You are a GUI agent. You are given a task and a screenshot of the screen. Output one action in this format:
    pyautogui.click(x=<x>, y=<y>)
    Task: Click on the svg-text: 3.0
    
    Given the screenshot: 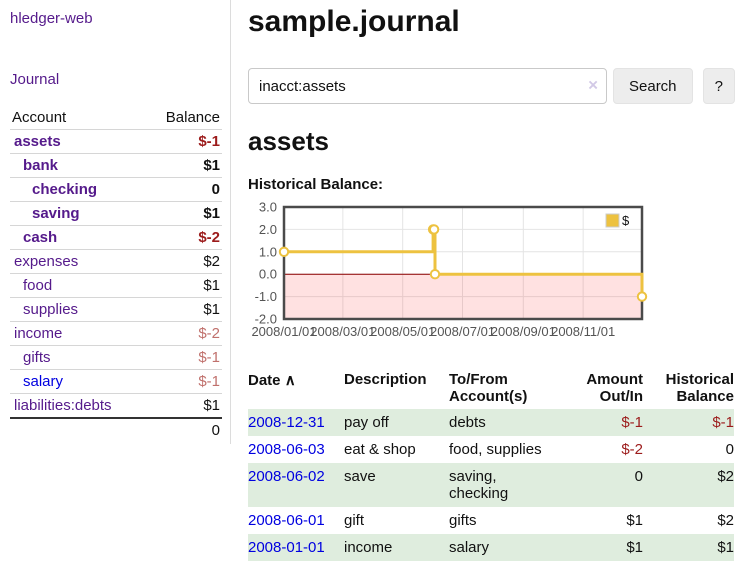 What is the action you would take?
    pyautogui.click(x=268, y=208)
    